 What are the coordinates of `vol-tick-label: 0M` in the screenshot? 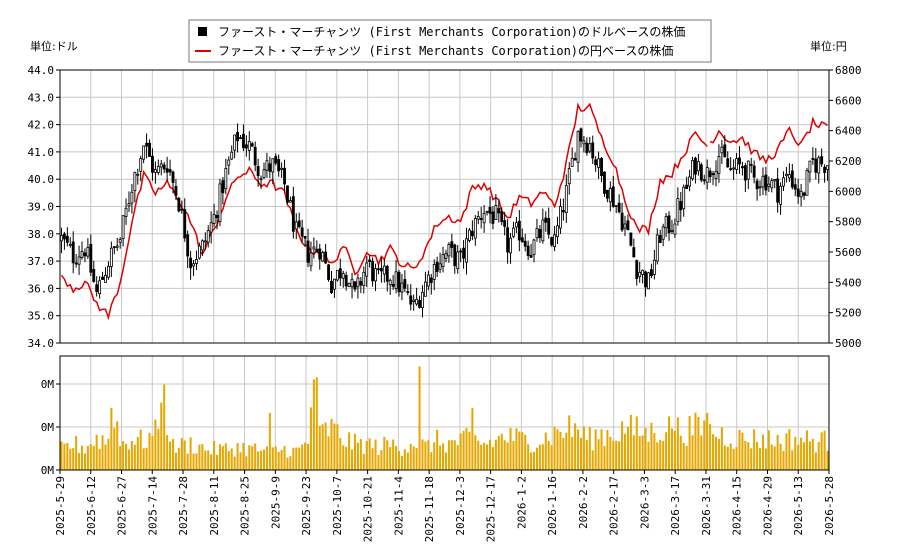 It's located at (48, 384).